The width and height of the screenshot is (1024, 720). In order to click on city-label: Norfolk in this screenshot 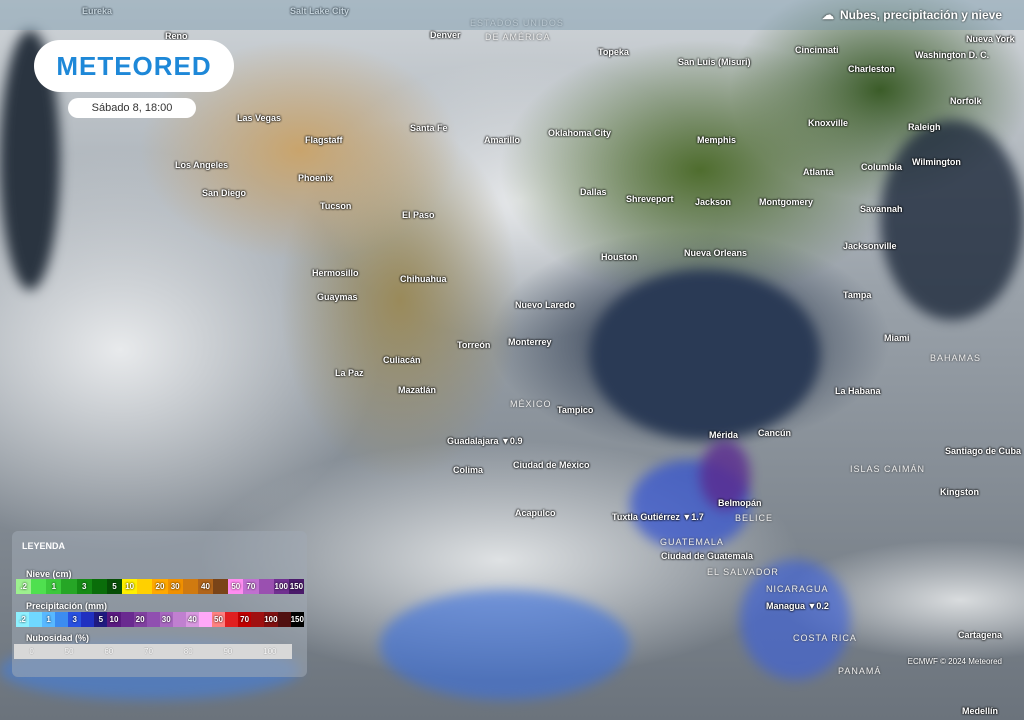, I will do `click(966, 101)`.